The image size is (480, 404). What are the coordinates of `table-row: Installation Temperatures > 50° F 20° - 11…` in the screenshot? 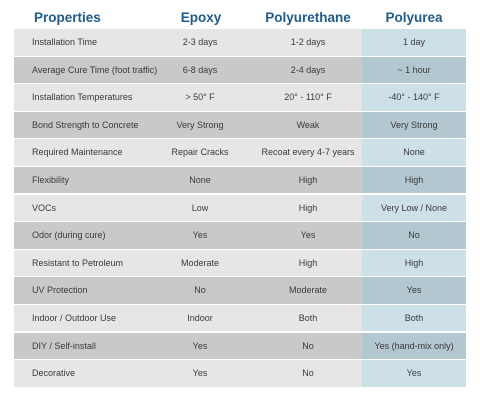 It's located at (240, 97).